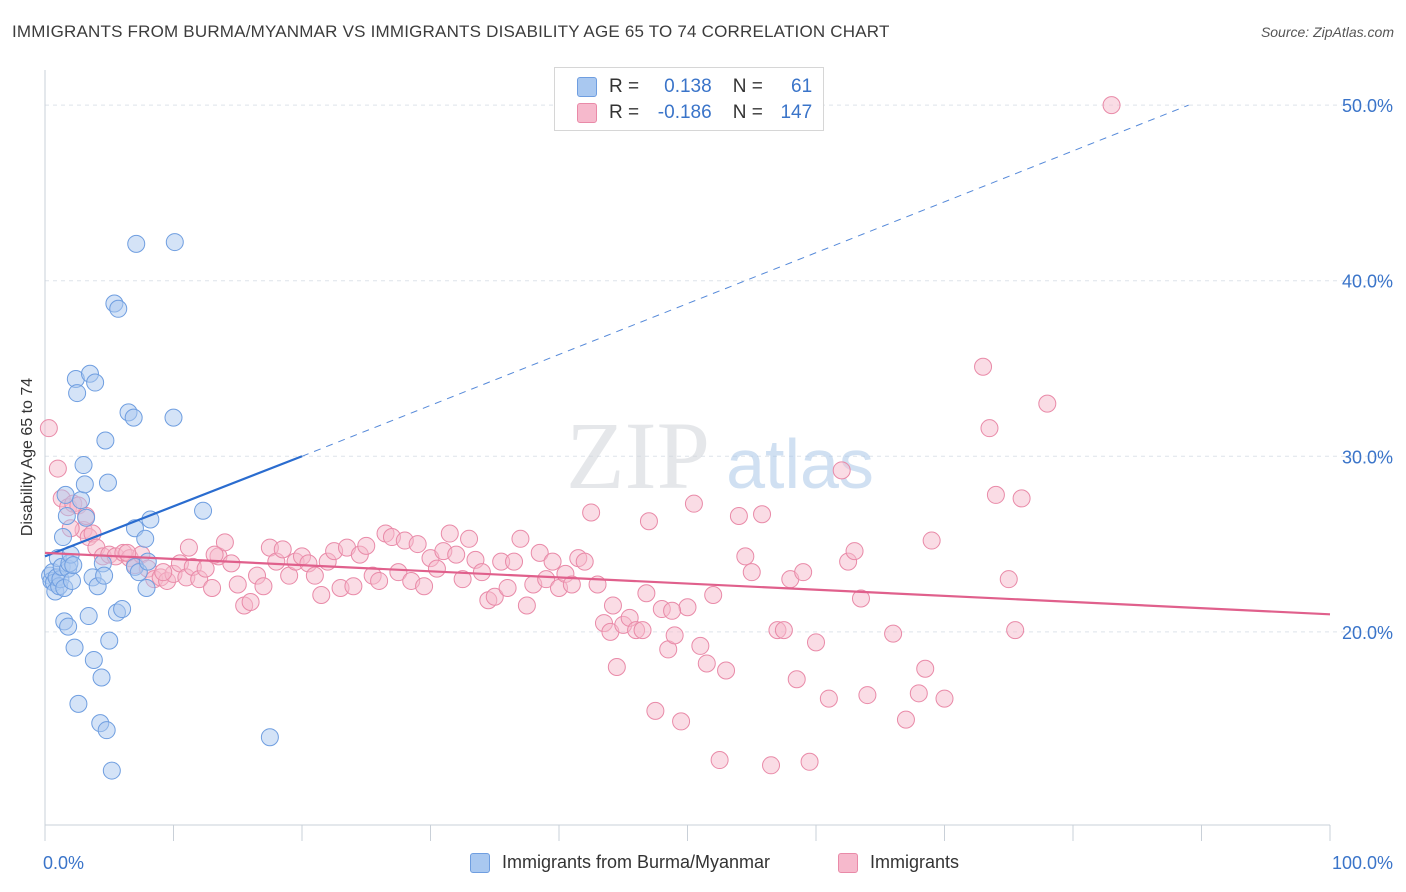  What do you see at coordinates (796, 112) in the screenshot?
I see `legend-n-value: 147` at bounding box center [796, 112].